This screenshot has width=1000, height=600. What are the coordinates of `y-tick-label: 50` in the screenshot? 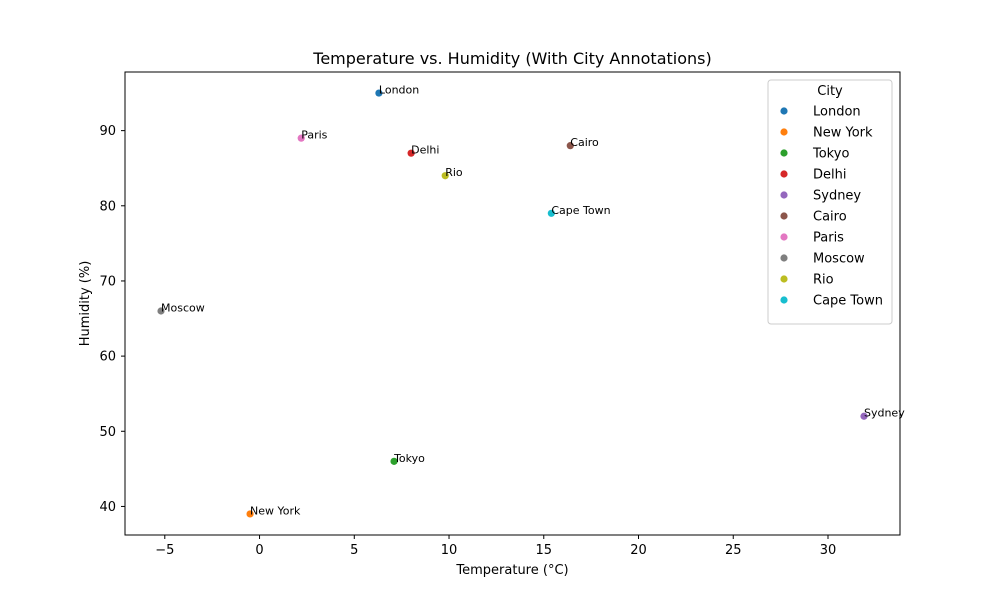 It's located at (107, 432).